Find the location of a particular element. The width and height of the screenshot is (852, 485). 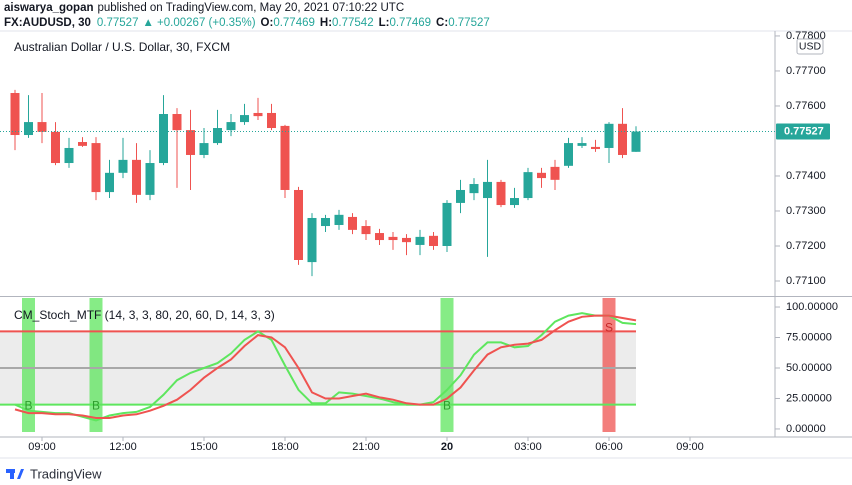

x-tick-label: 15:00 is located at coordinates (204, 447).